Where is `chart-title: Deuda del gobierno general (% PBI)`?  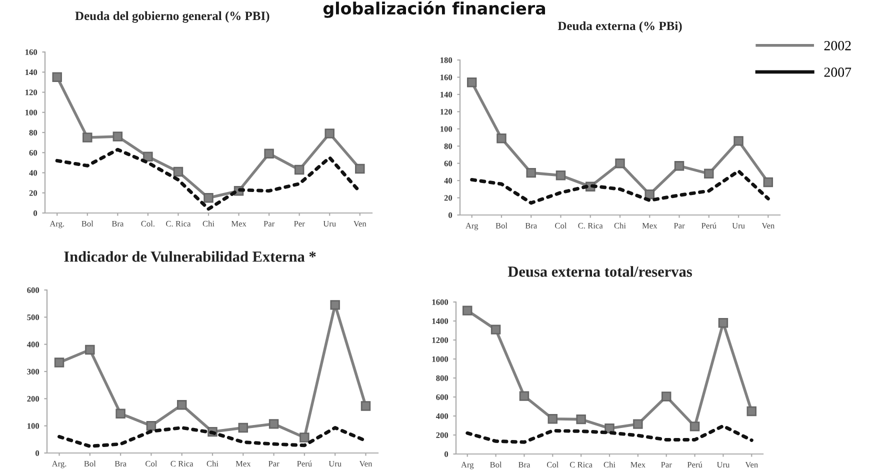
chart-title: Deuda del gobierno general (% PBI) is located at coordinates (172, 17).